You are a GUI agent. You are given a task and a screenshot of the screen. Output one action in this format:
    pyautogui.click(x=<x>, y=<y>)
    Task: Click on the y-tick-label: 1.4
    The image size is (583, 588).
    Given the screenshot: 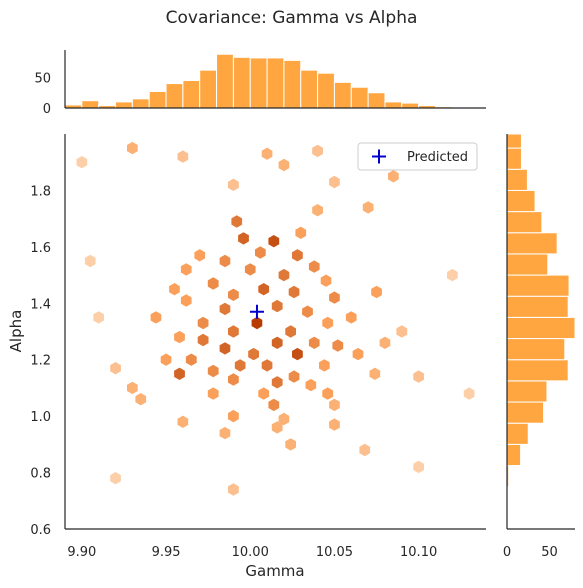 What is the action you would take?
    pyautogui.click(x=40, y=304)
    